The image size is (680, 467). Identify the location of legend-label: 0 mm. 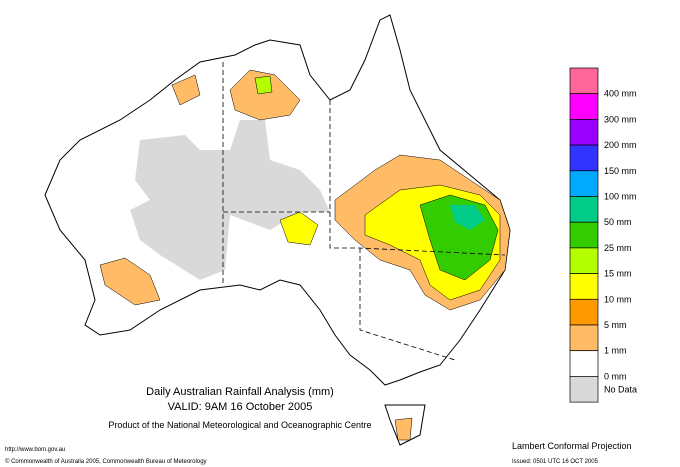
(615, 376).